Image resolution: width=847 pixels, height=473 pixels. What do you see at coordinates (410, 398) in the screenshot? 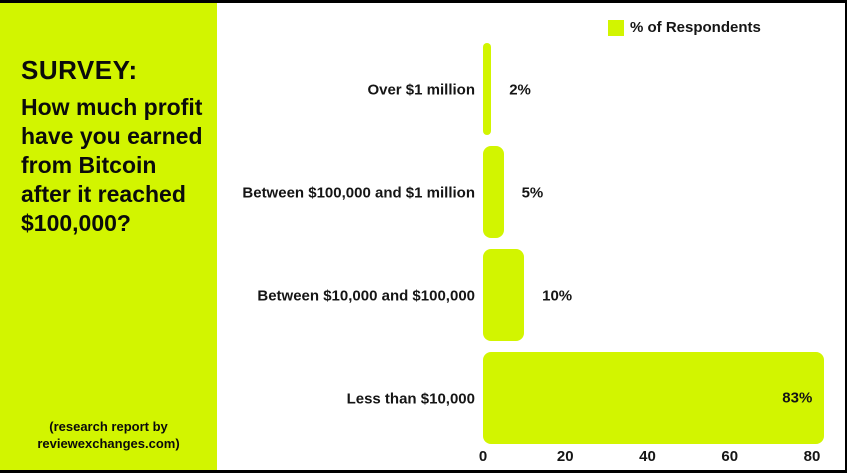
I see `category-label: Less than $10,000` at bounding box center [410, 398].